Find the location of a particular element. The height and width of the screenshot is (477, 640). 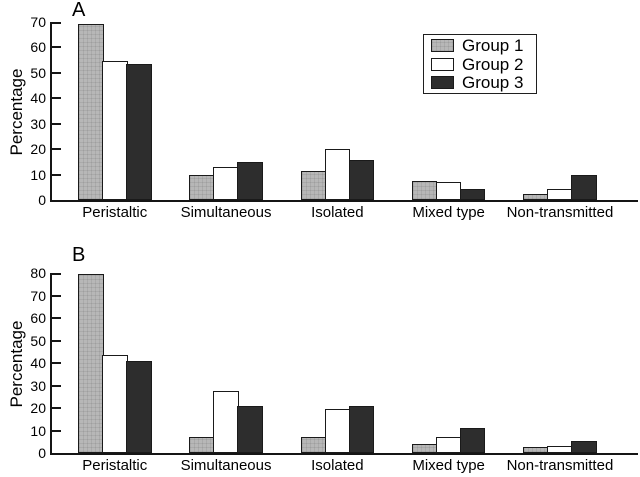

legend-item-label: Group 2 is located at coordinates (493, 64).